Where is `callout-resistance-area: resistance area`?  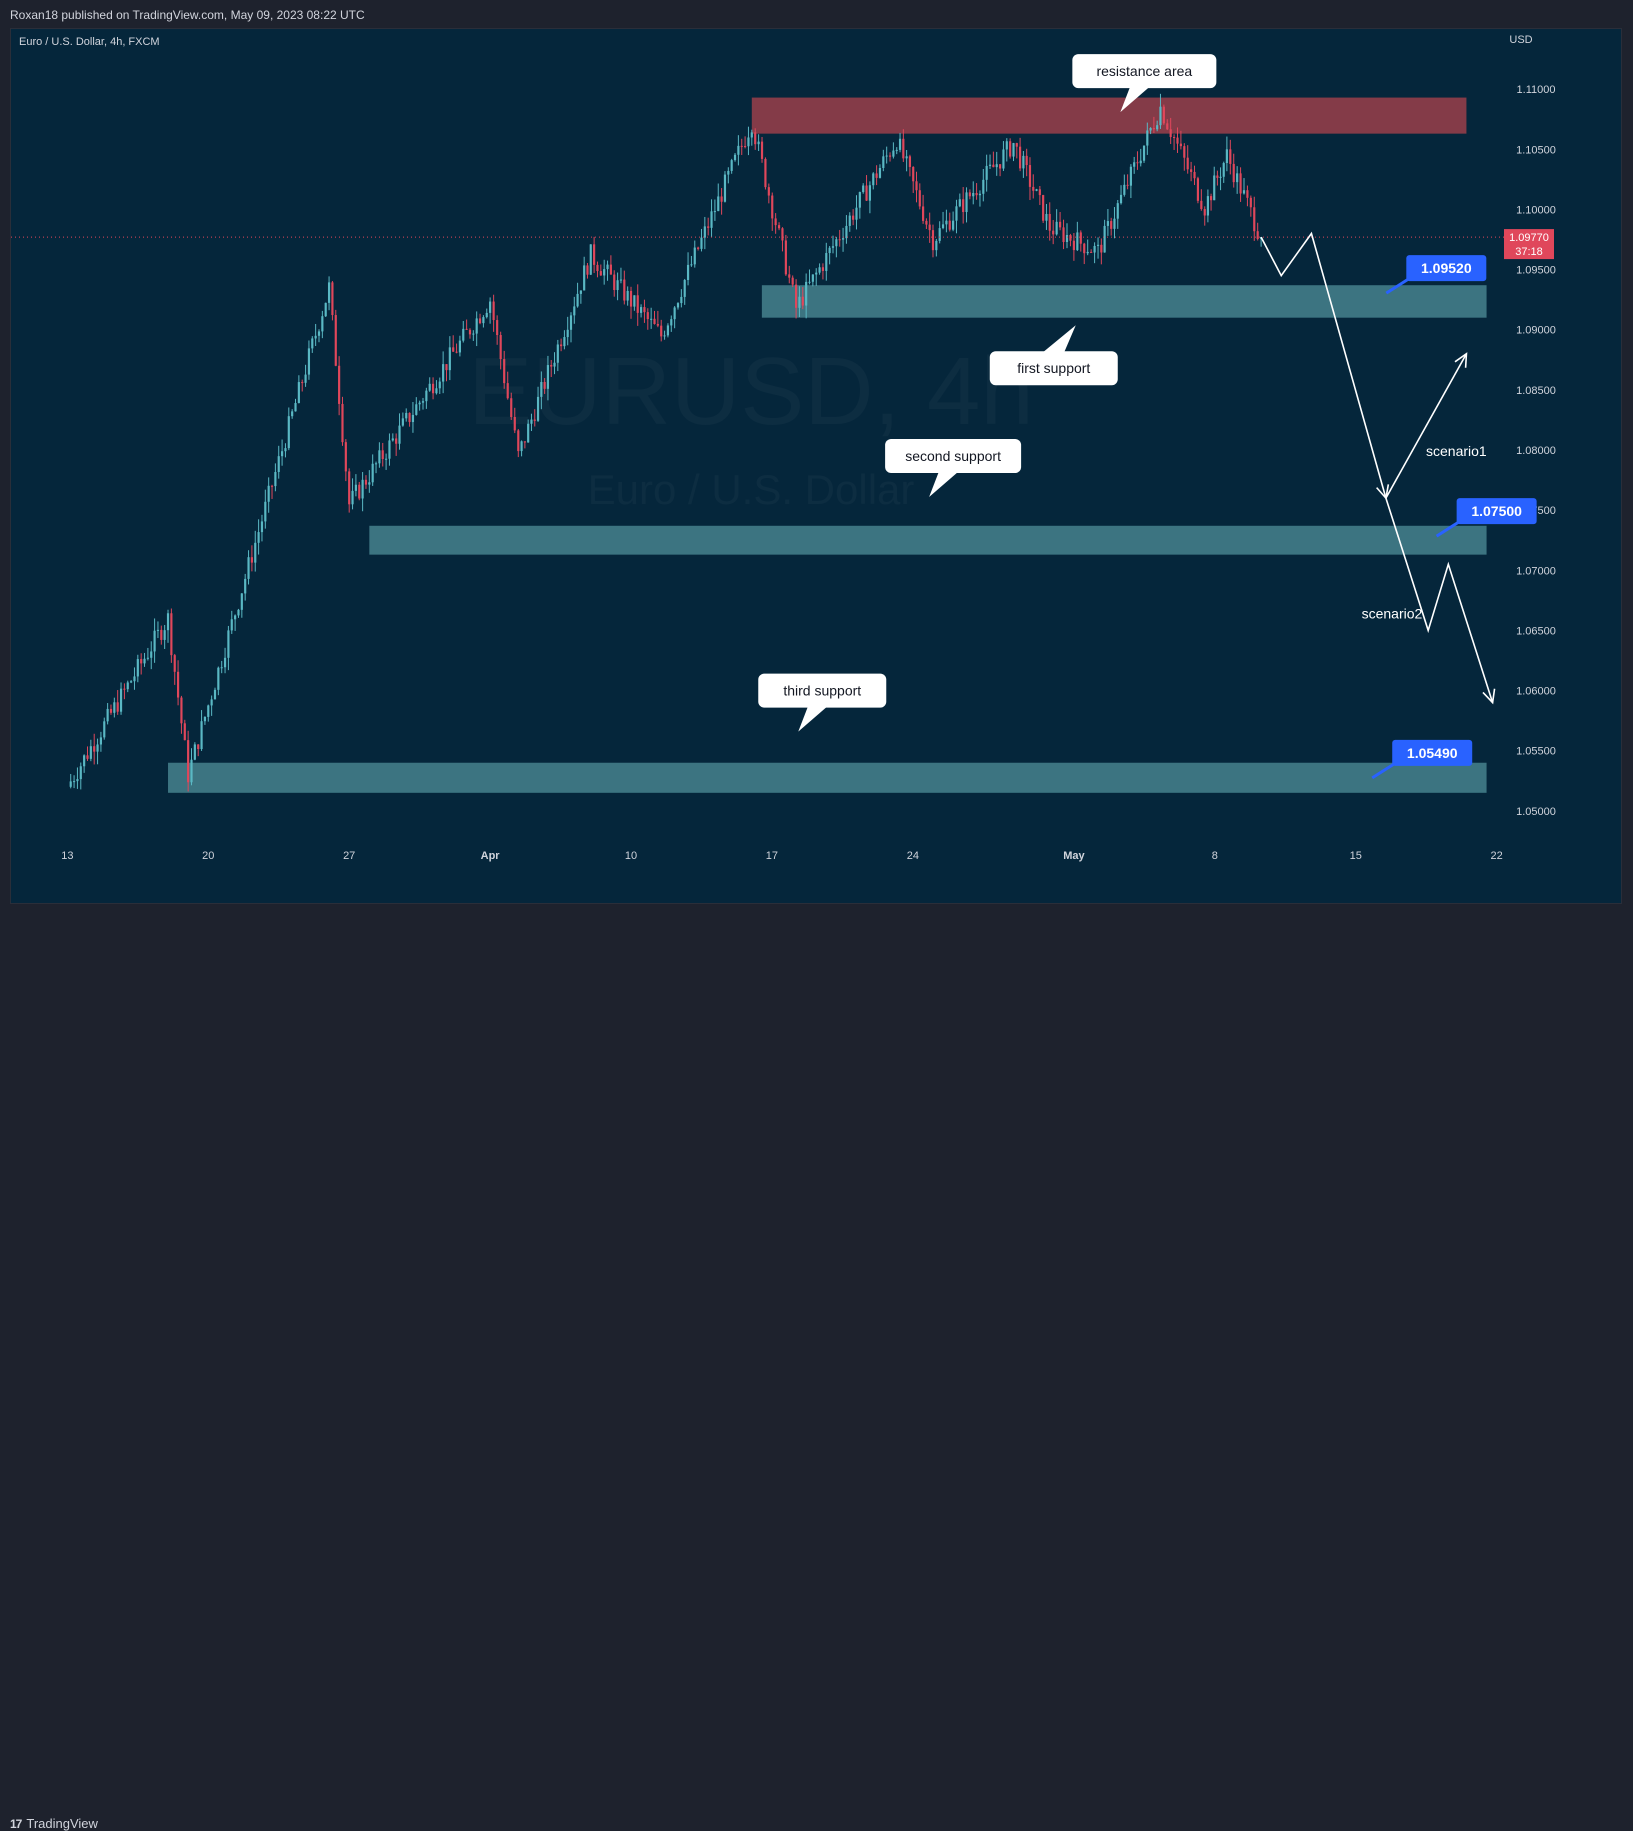
callout-resistance-area: resistance area is located at coordinates (1144, 83).